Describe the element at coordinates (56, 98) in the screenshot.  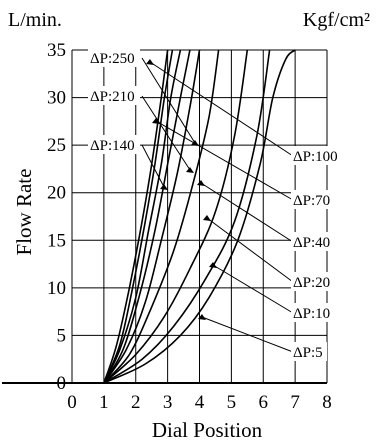
I see `y-tick-label: 30` at that location.